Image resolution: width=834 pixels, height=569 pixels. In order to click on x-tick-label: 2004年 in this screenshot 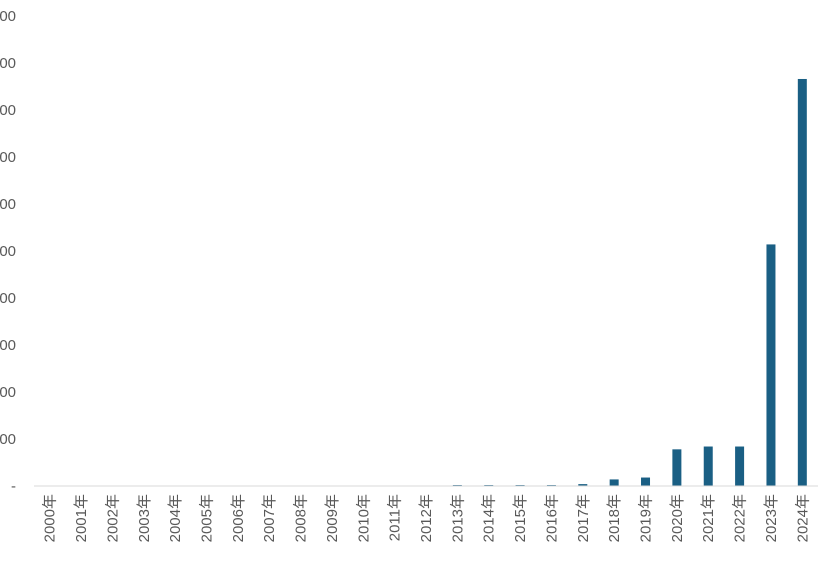, I will do `click(175, 518)`.